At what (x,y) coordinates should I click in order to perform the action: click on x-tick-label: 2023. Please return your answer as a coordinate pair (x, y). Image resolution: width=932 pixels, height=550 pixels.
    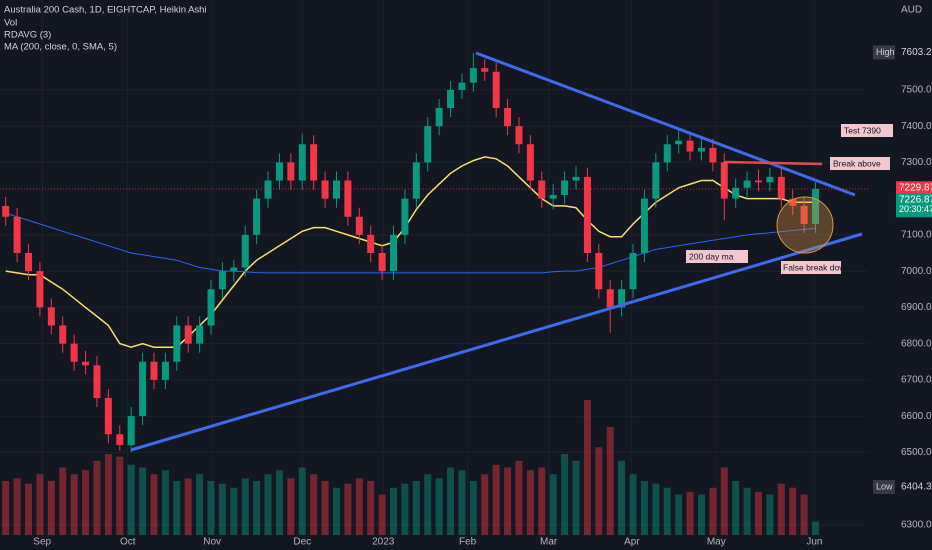
    Looking at the image, I should click on (383, 542).